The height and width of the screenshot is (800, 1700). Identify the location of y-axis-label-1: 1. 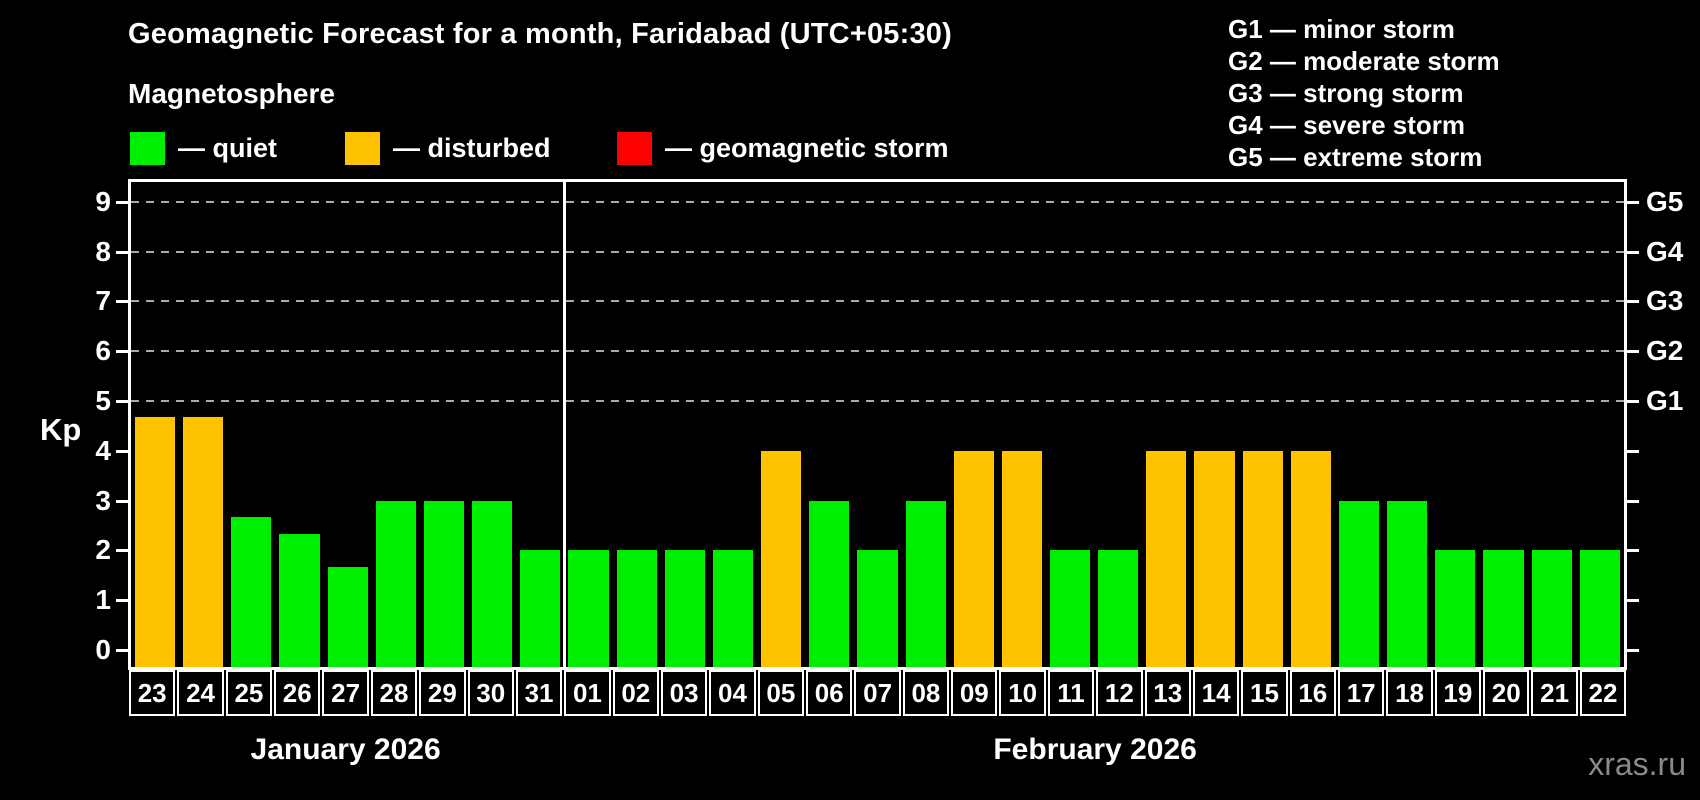
(103, 600).